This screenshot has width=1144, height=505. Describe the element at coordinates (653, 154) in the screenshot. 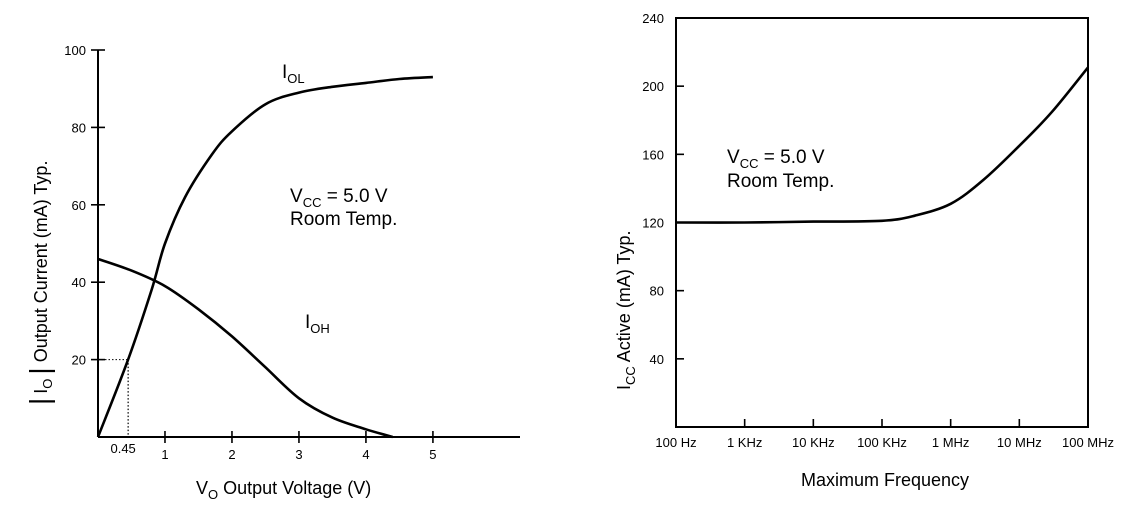

I see `right-y-tick-label: 160` at that location.